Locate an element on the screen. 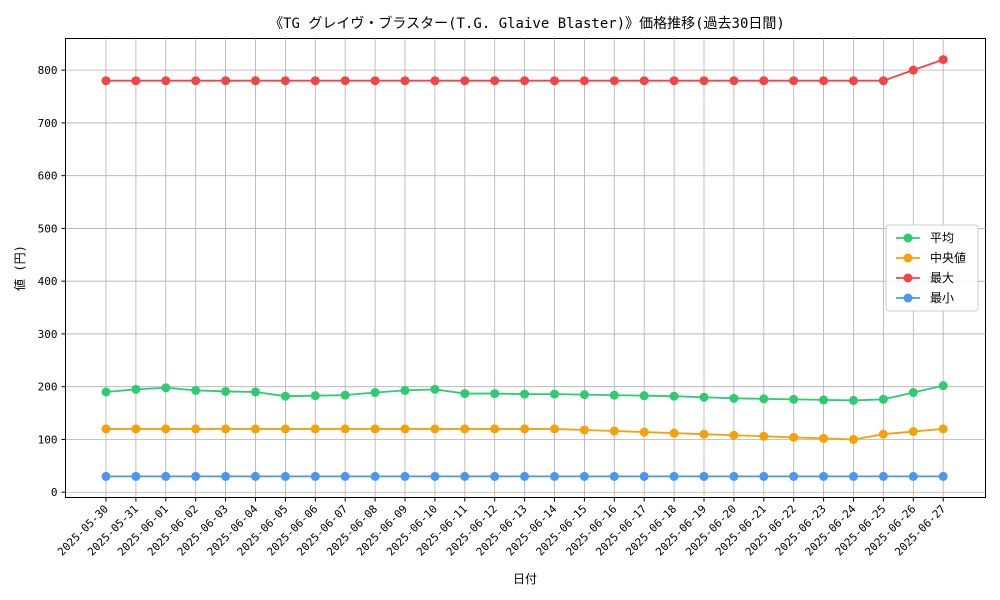 This screenshot has height=600, width=1000. y-tick-label: 0 is located at coordinates (54, 492).